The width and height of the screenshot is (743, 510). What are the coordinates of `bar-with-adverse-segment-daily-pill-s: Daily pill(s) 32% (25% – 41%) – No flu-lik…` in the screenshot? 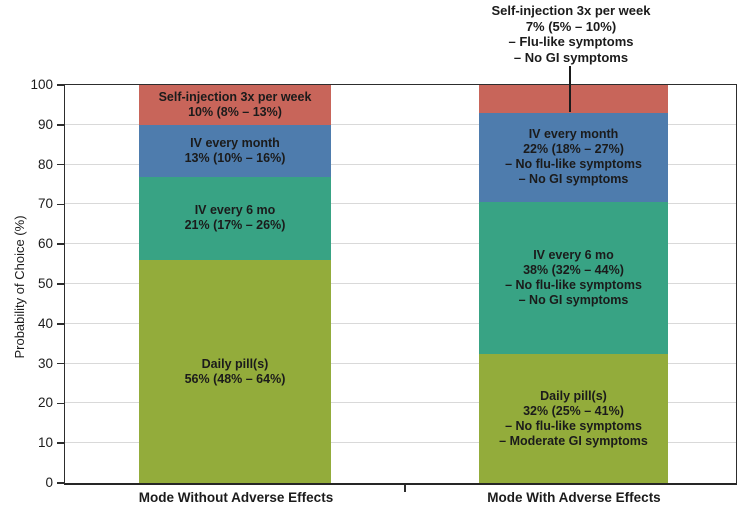 It's located at (573, 418).